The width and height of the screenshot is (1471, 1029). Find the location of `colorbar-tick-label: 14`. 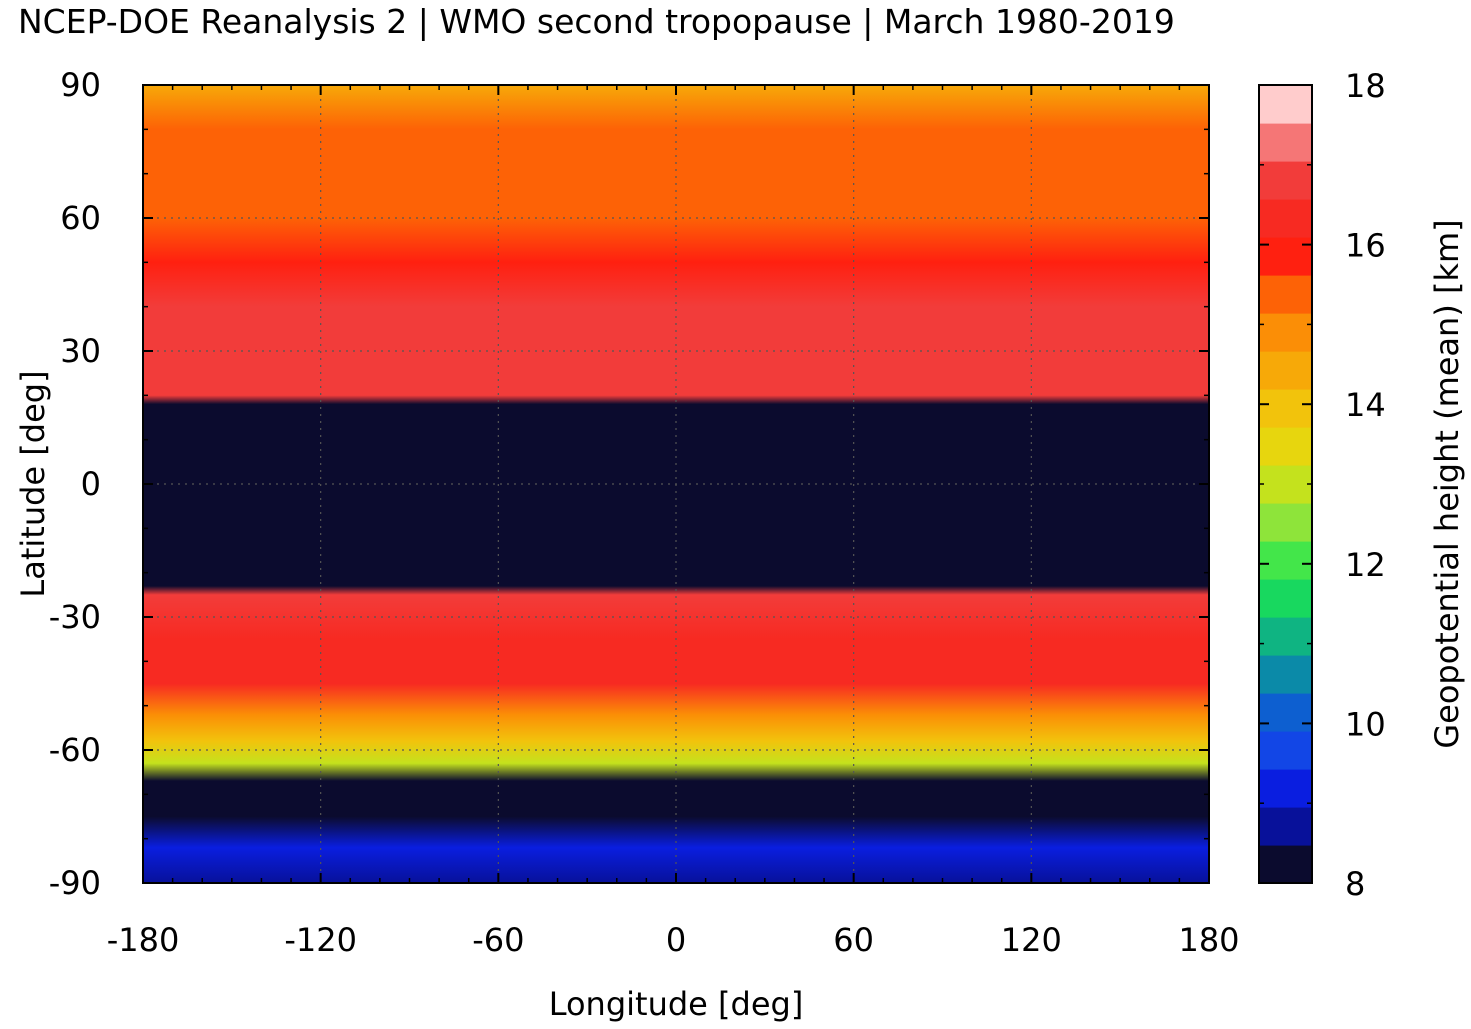

colorbar-tick-label: 14 is located at coordinates (1365, 405).